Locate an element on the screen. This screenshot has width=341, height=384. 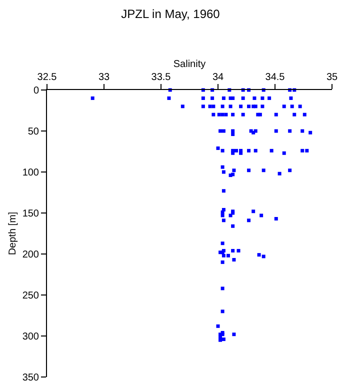
y-axis-title: Depth [m] is located at coordinates (12, 234).